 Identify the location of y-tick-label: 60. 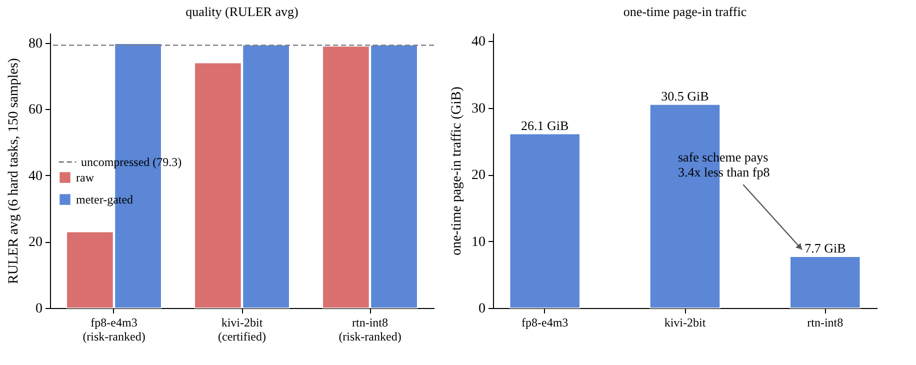
(35, 110).